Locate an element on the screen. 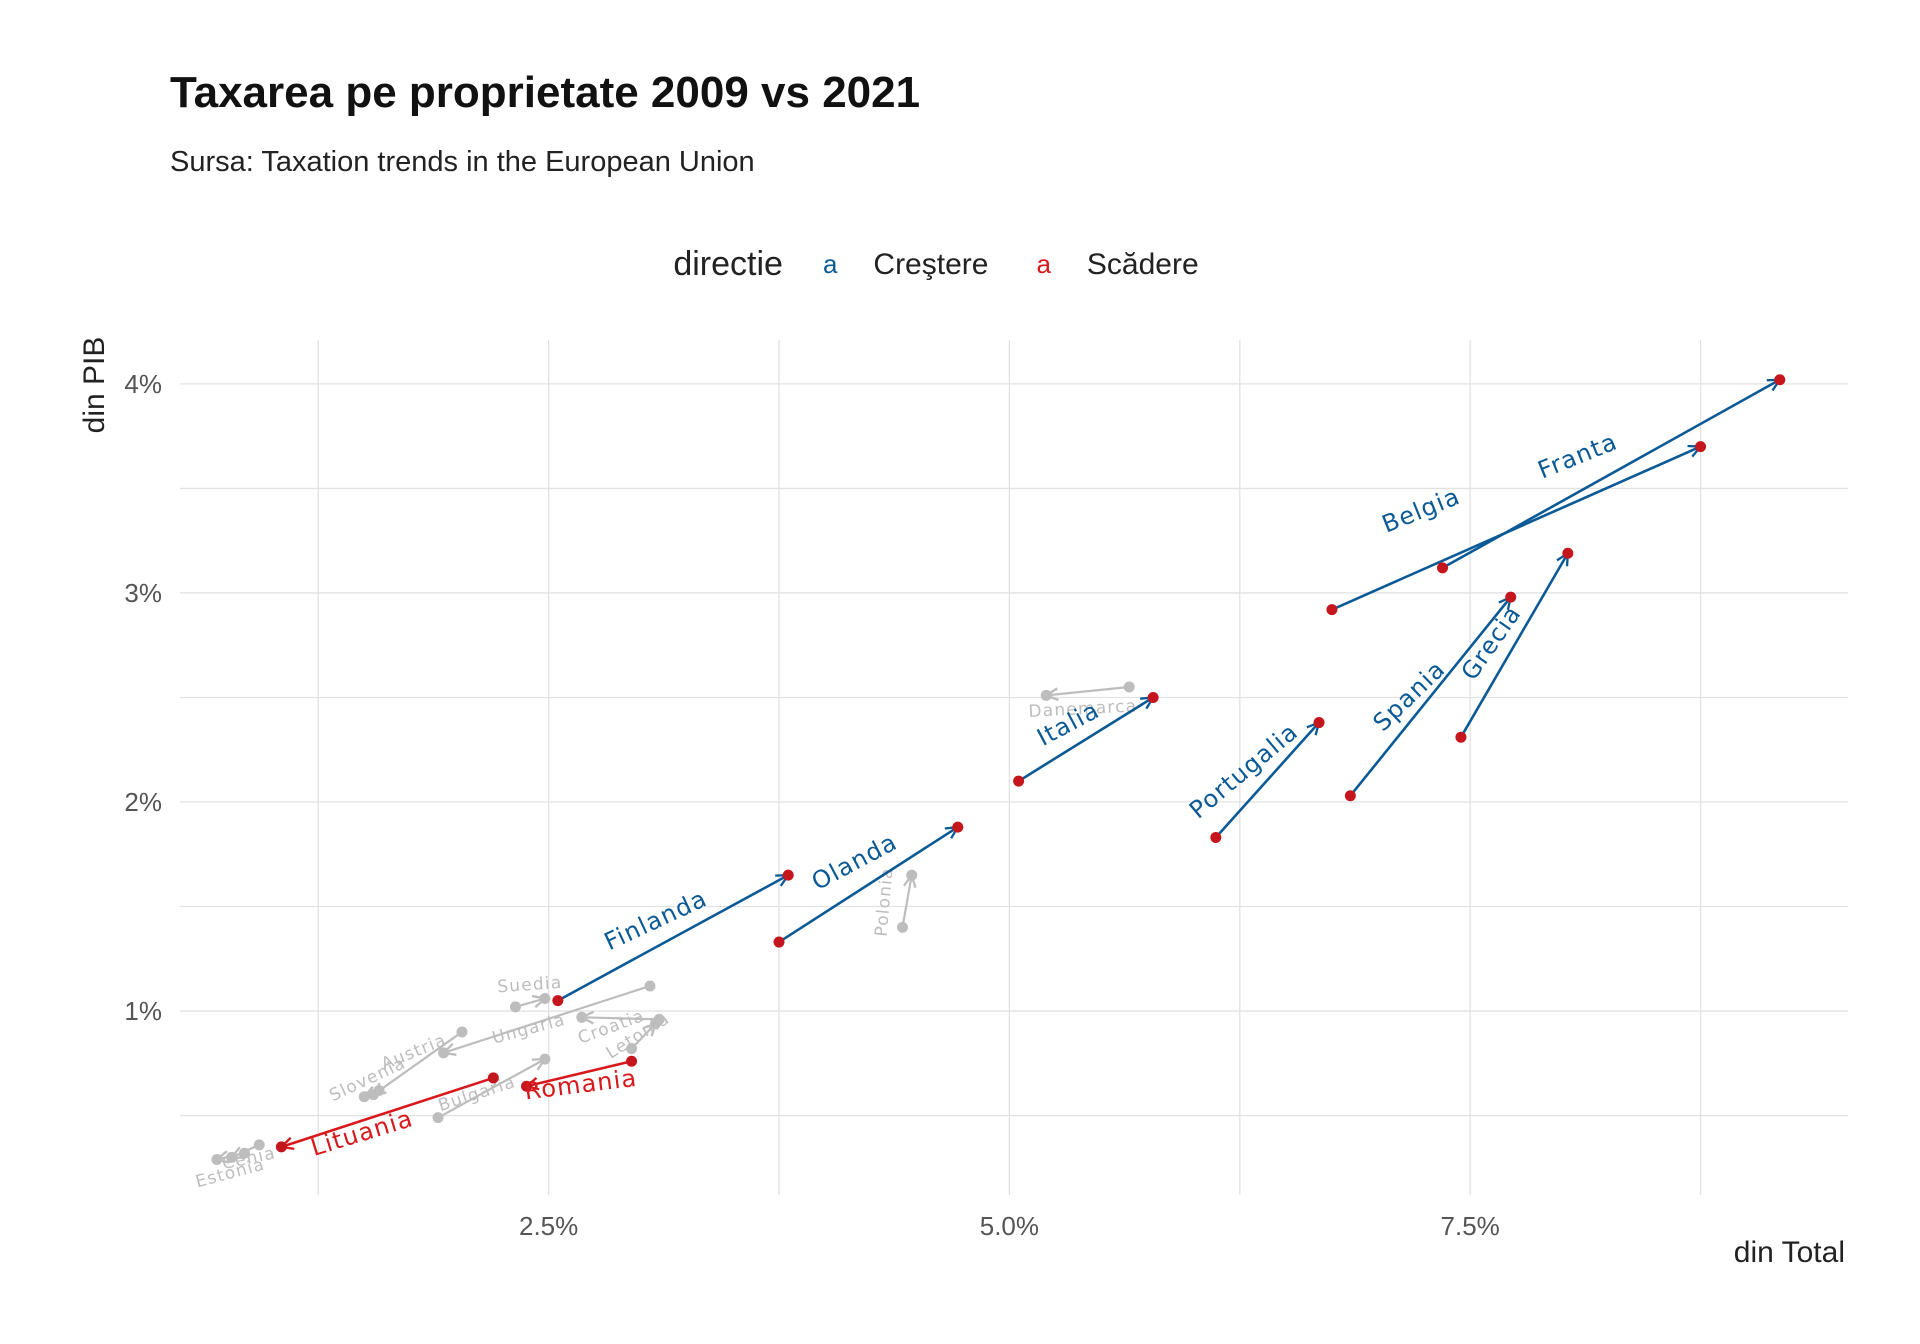  label-polonia: Polonia is located at coordinates (885, 901).